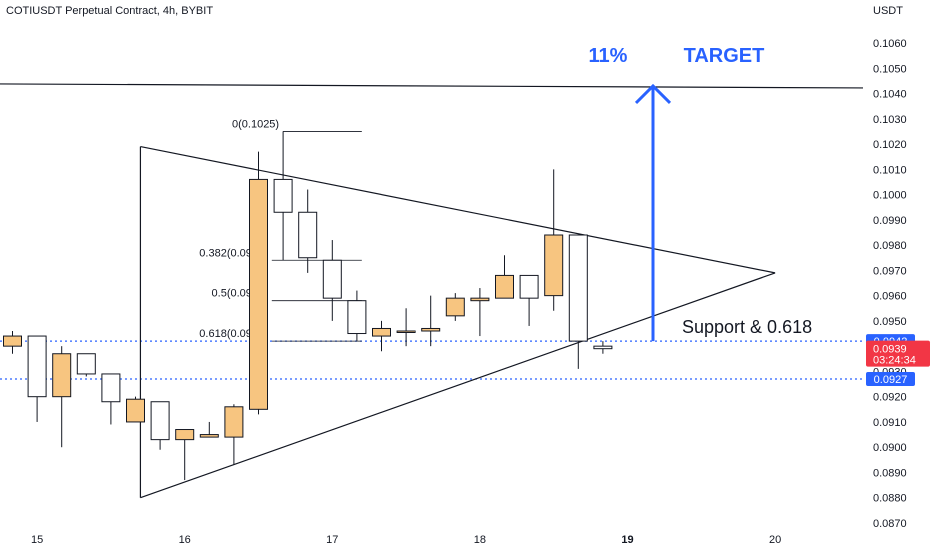 This screenshot has width=932, height=550. Describe the element at coordinates (890, 44) in the screenshot. I see `y-tick-label: 0.1060` at that location.